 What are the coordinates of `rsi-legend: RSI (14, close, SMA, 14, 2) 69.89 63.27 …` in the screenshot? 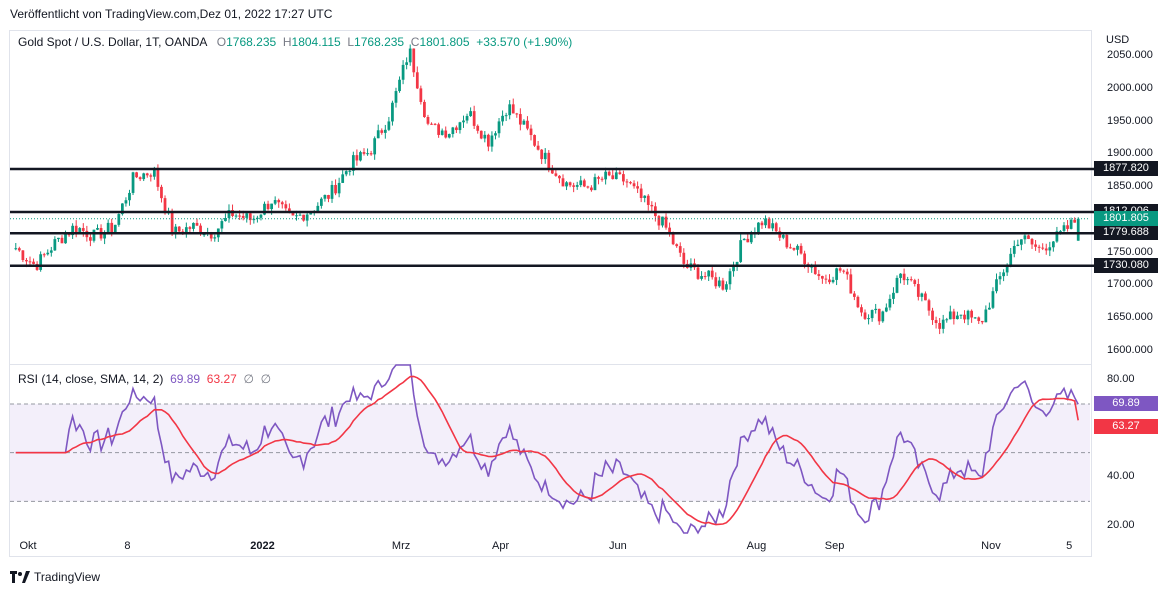 It's located at (144, 379).